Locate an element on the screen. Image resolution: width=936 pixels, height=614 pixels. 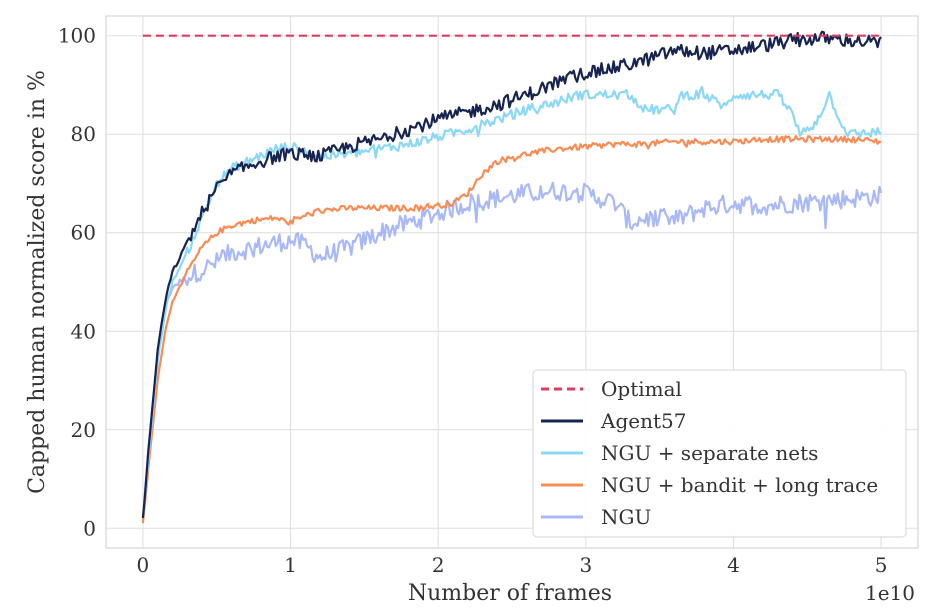
x-tick-label: 2 is located at coordinates (438, 565).